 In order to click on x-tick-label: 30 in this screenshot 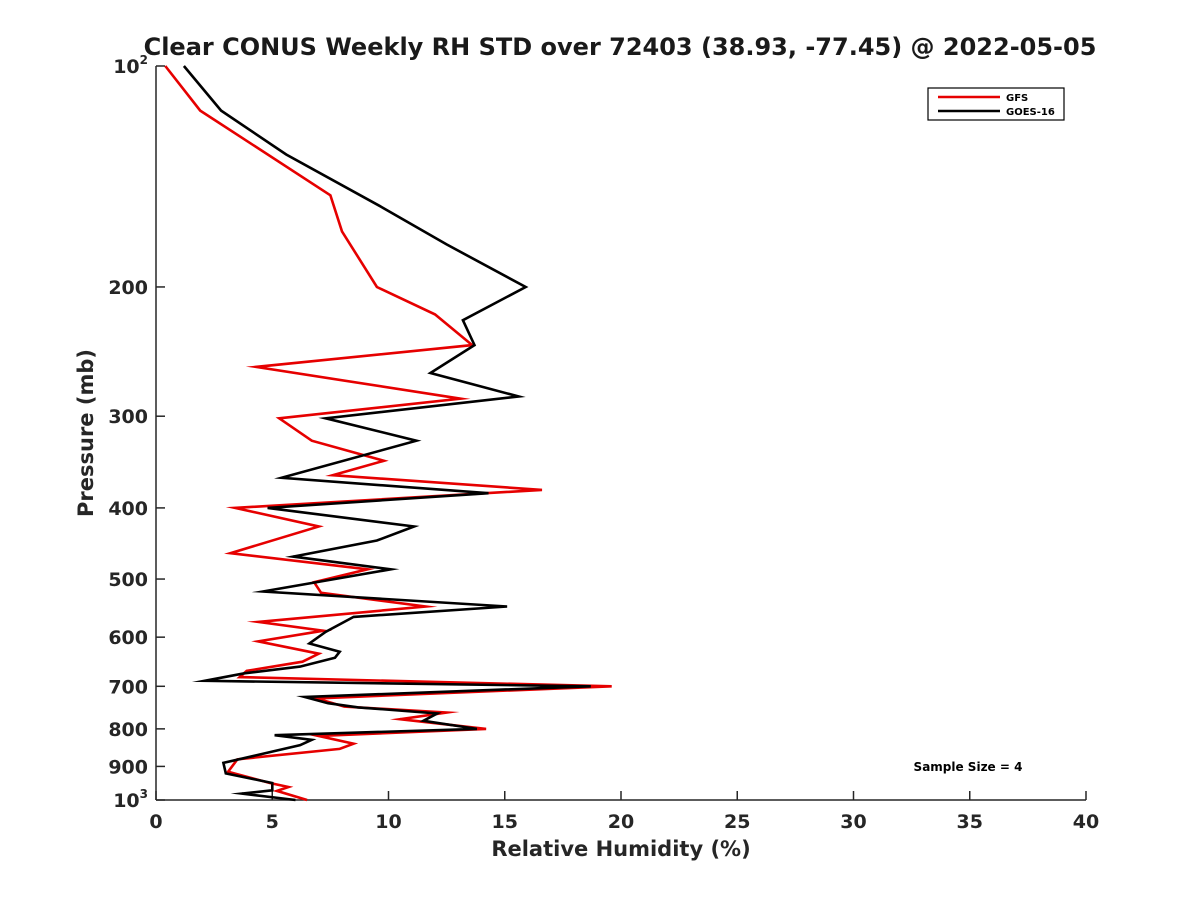, I will do `click(853, 822)`.